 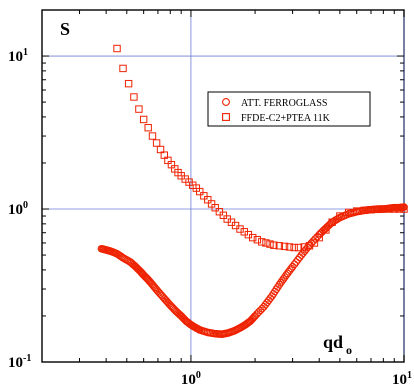 I want to click on y-tick-label: 10¹, so click(x=18, y=56).